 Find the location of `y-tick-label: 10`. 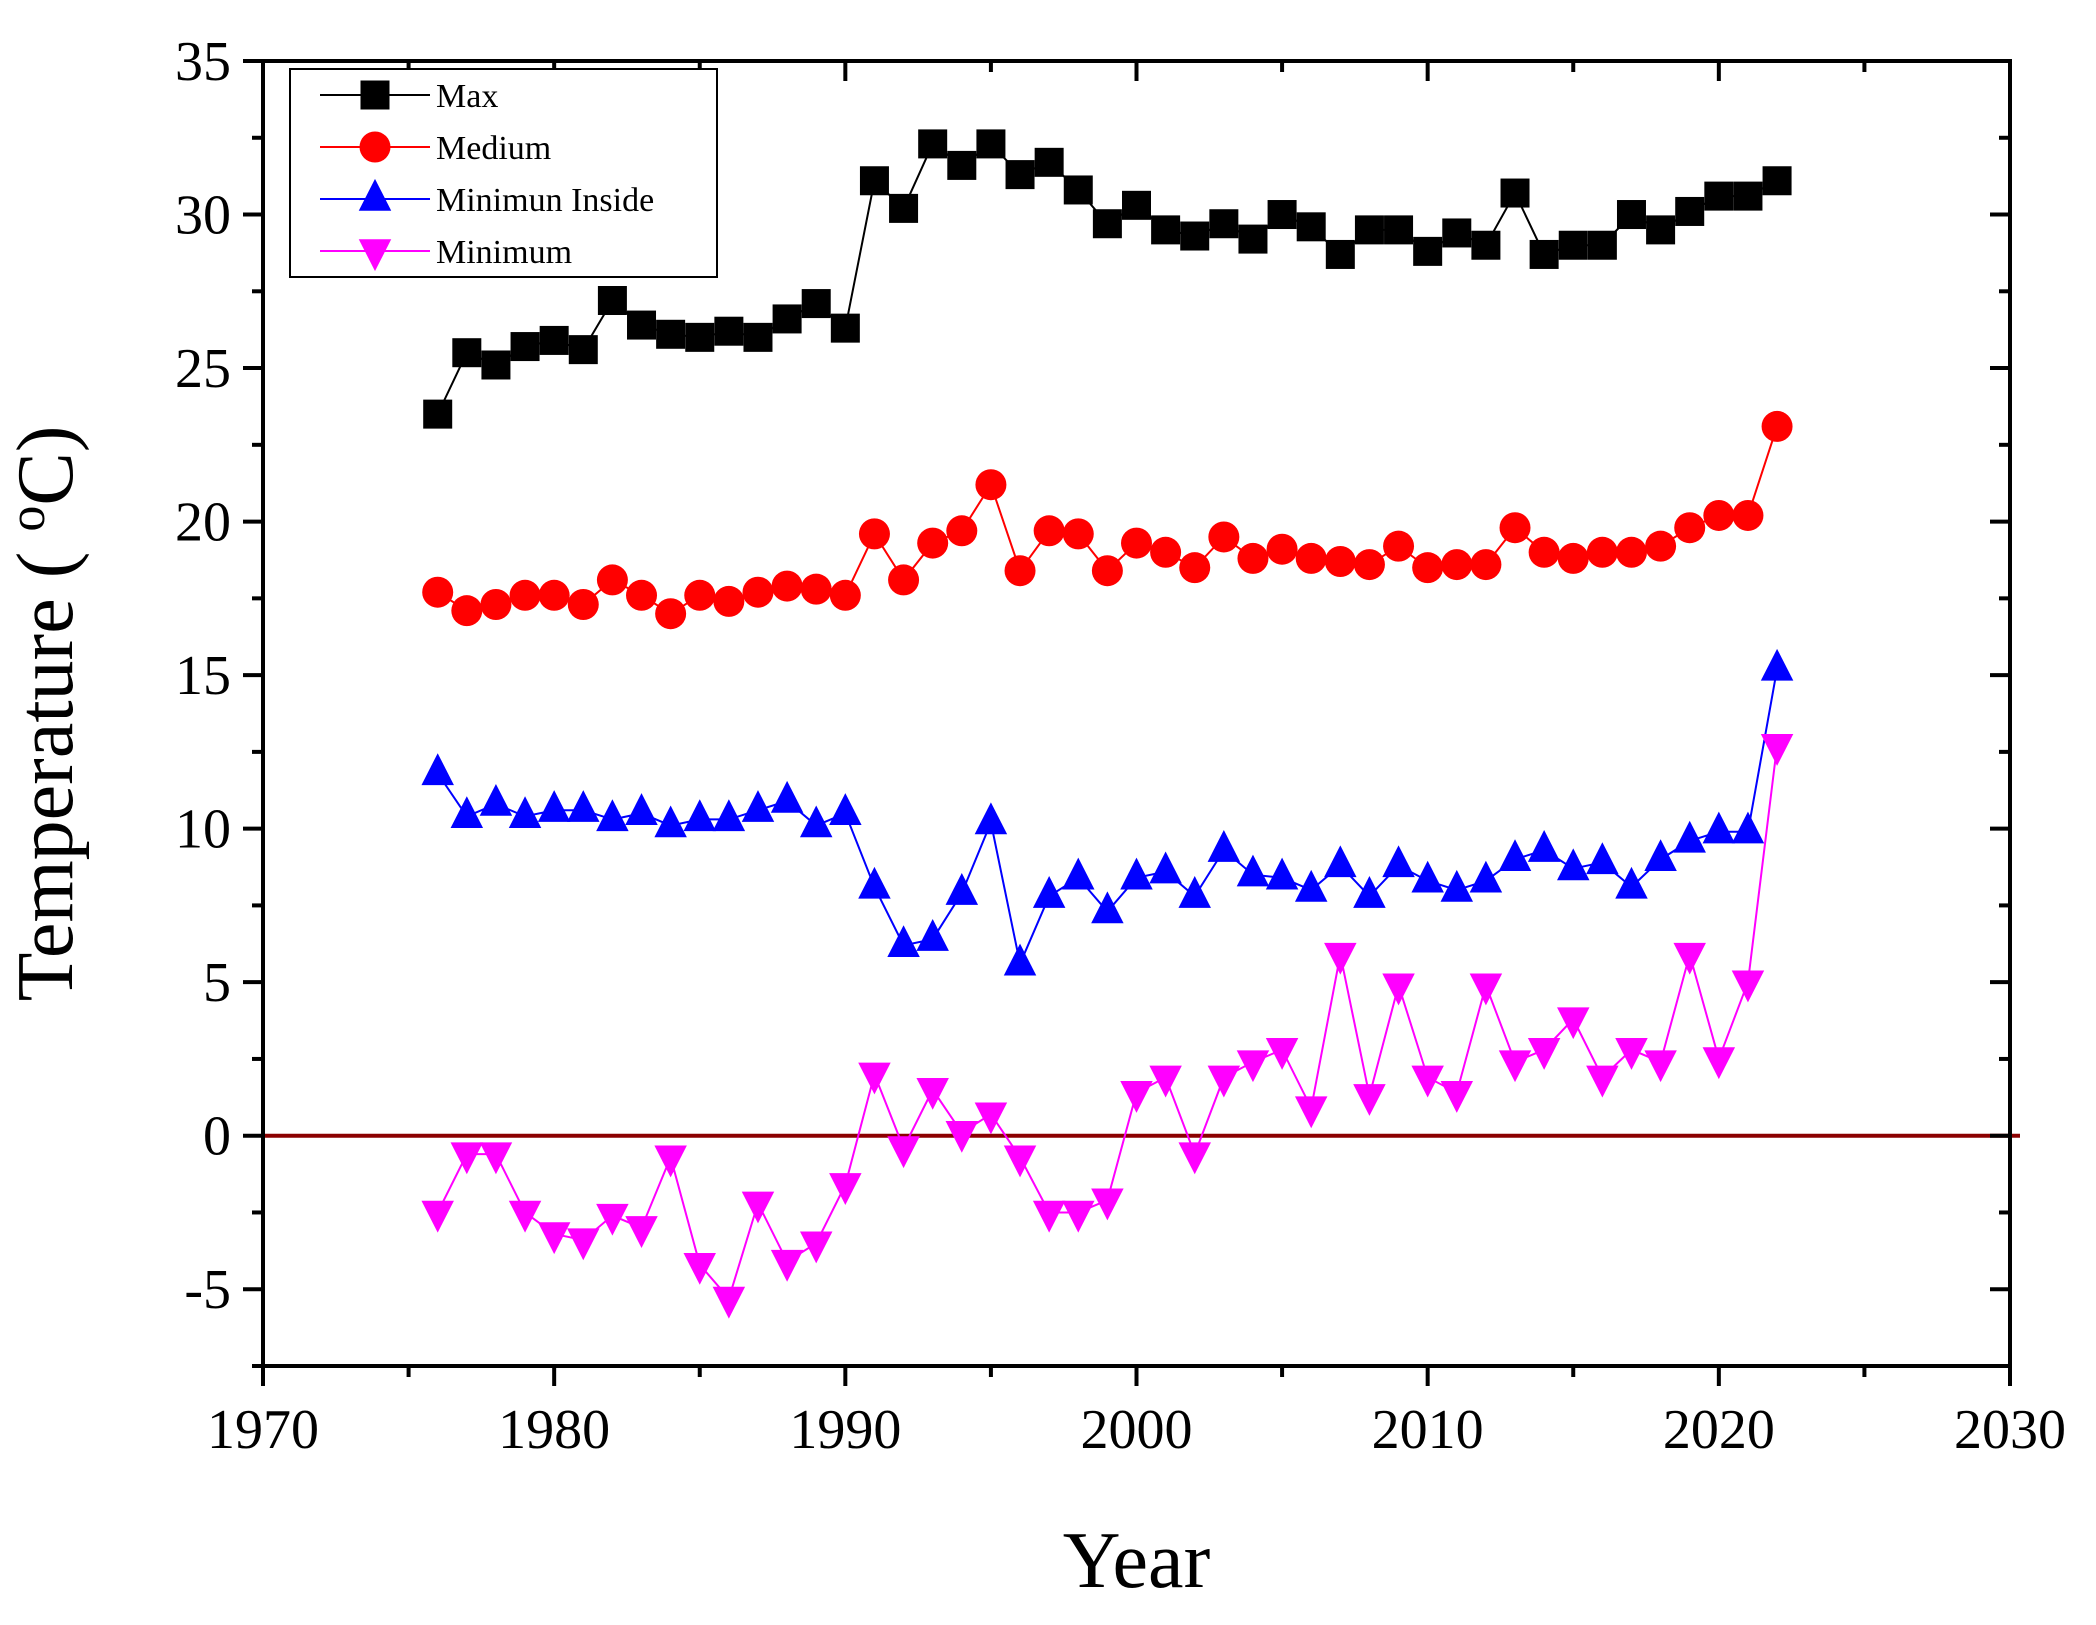

y-tick-label: 10 is located at coordinates (203, 830).